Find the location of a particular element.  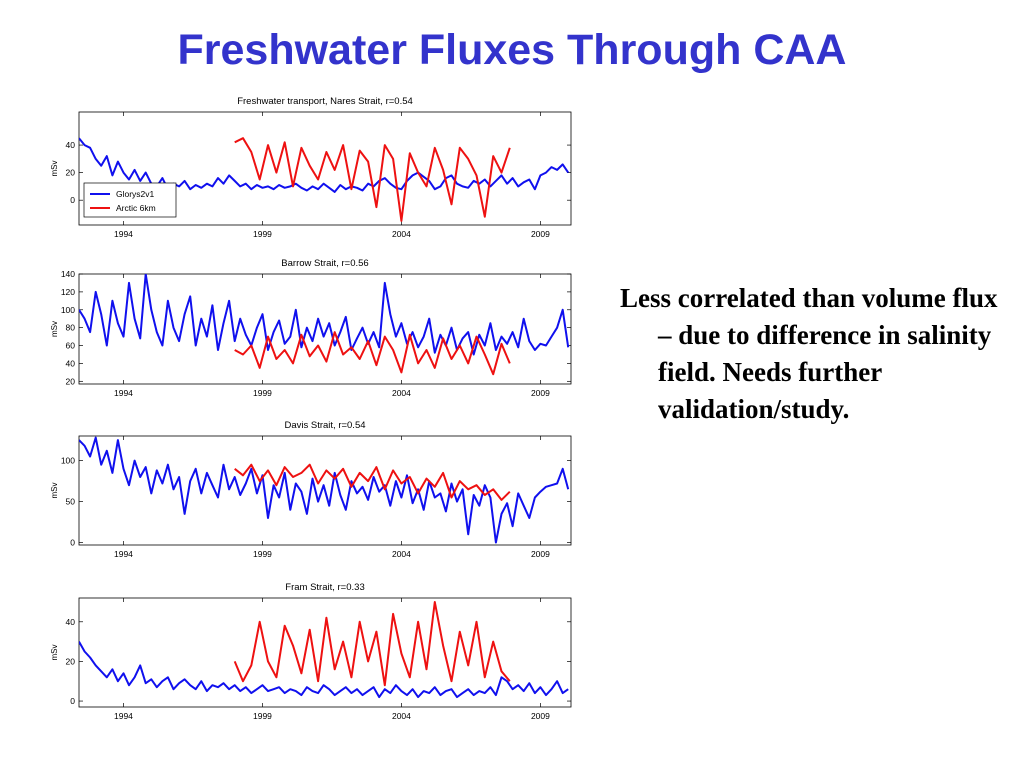

y-tick-label: 60 is located at coordinates (71, 346).